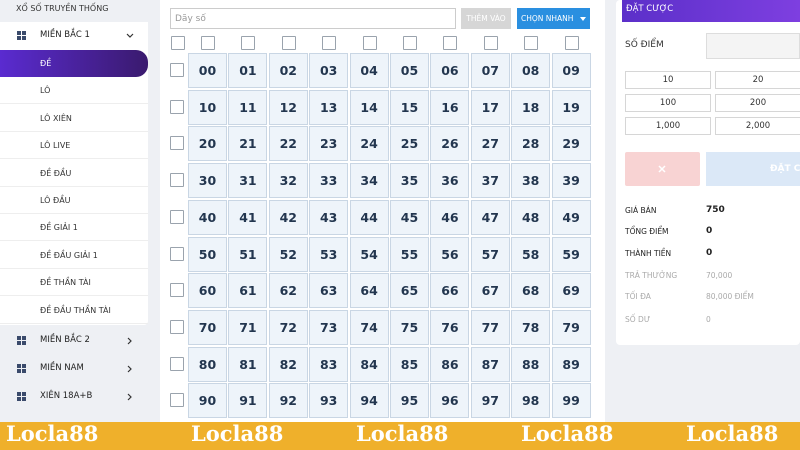 Image resolution: width=800 pixels, height=450 pixels. Describe the element at coordinates (450, 254) in the screenshot. I see `number-cell: 56` at that location.